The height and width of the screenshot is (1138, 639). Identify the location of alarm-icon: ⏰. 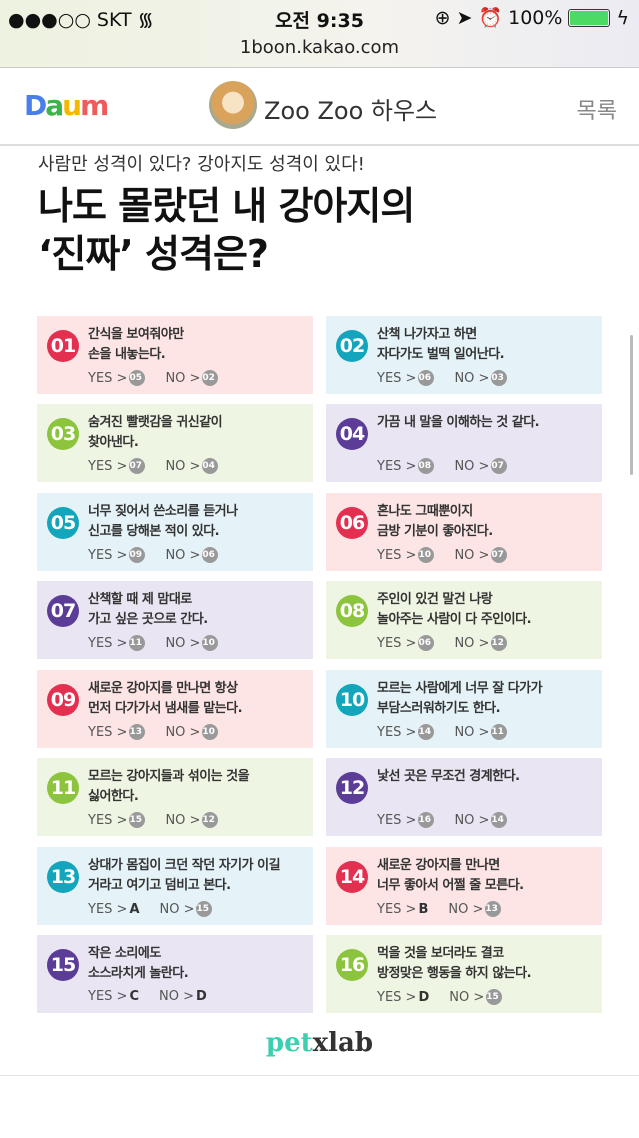
(490, 18).